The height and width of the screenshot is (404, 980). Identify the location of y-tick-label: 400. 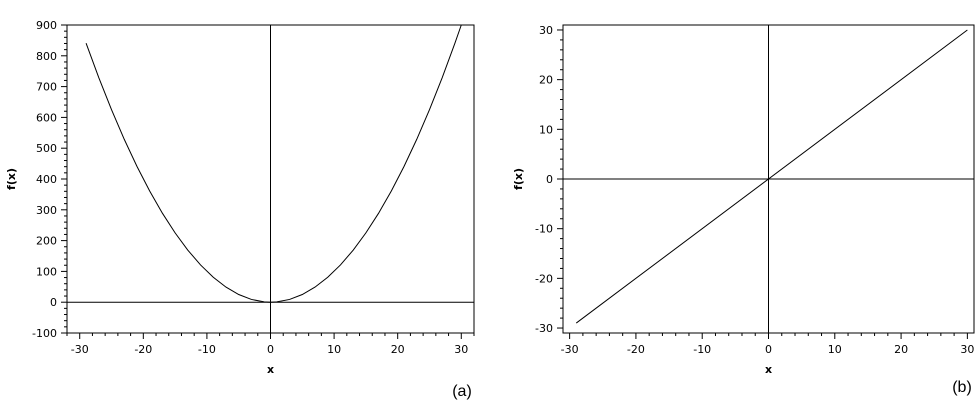
(46, 179).